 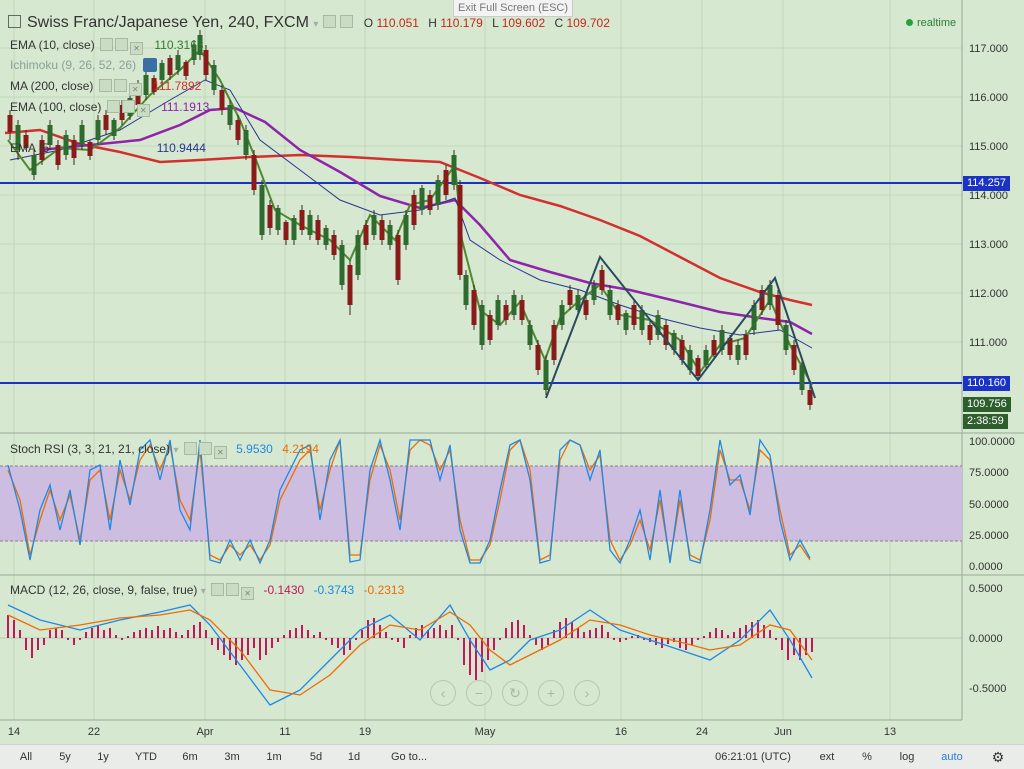 What do you see at coordinates (274, 757) in the screenshot?
I see `range-1m-button: 1m` at bounding box center [274, 757].